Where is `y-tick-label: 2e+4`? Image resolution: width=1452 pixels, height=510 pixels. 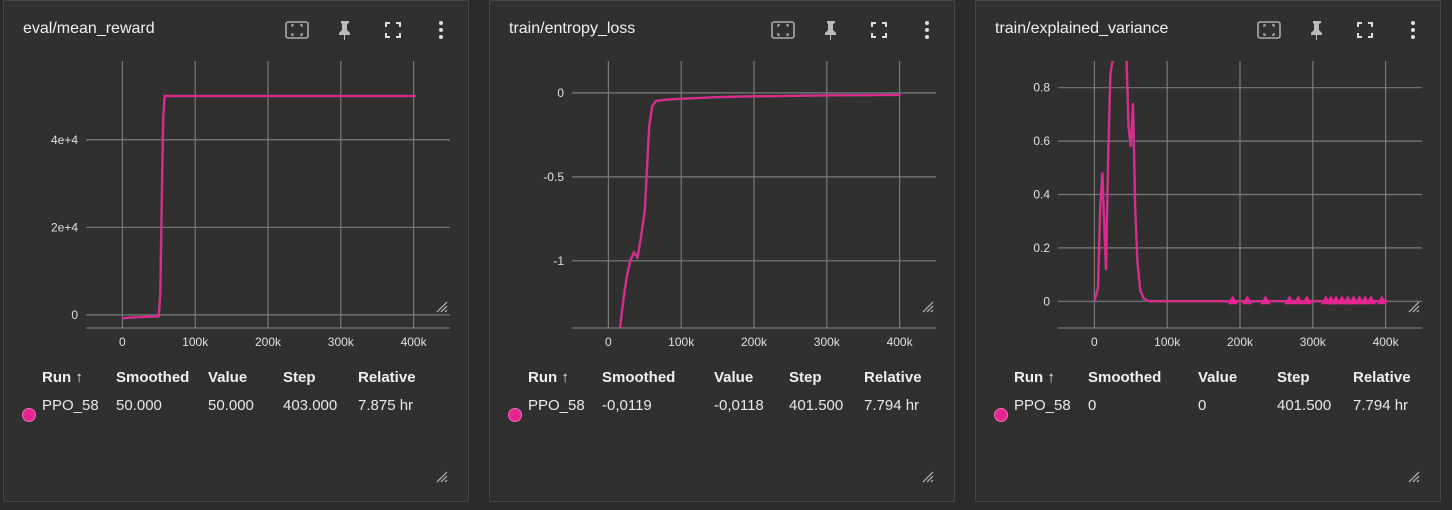
y-tick-label: 2e+4 is located at coordinates (64, 227).